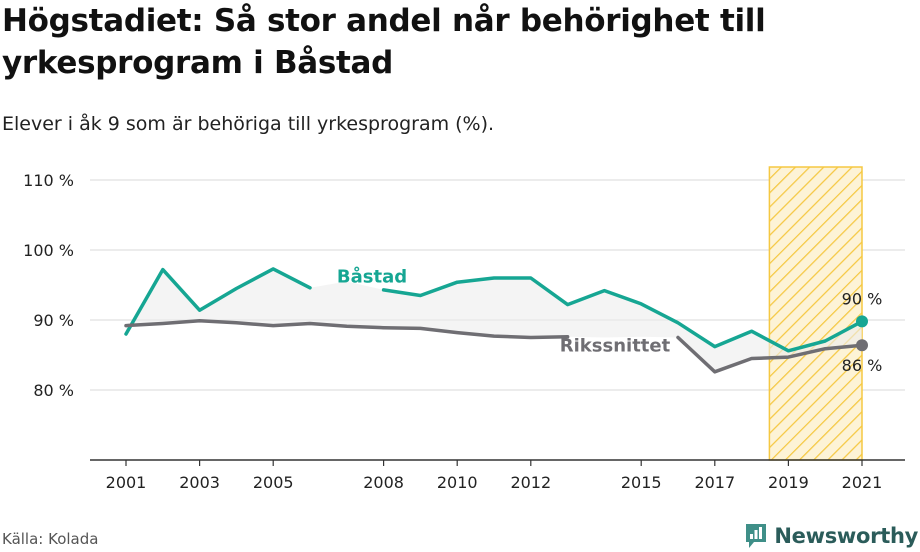 The image size is (920, 552). I want to click on brand-logo: Newsworthy, so click(831, 536).